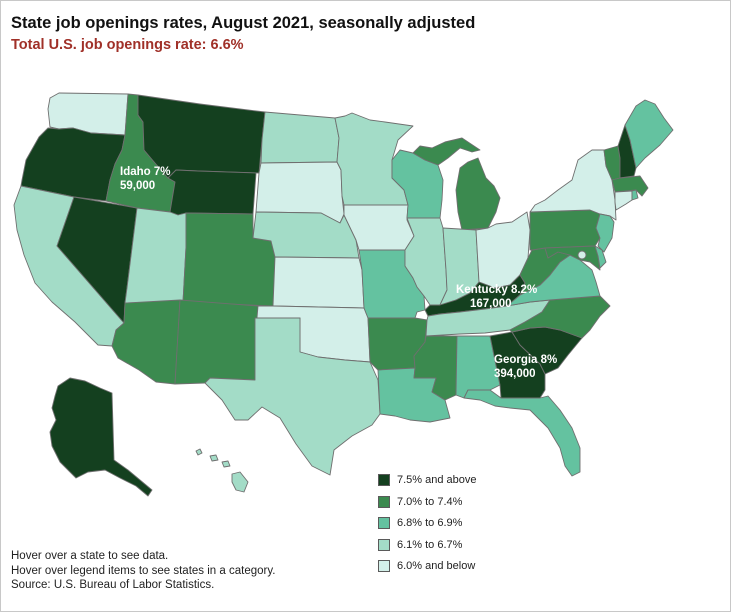 This screenshot has width=731, height=612. What do you see at coordinates (582, 255) in the screenshot?
I see `state-district-of-columbia` at bounding box center [582, 255].